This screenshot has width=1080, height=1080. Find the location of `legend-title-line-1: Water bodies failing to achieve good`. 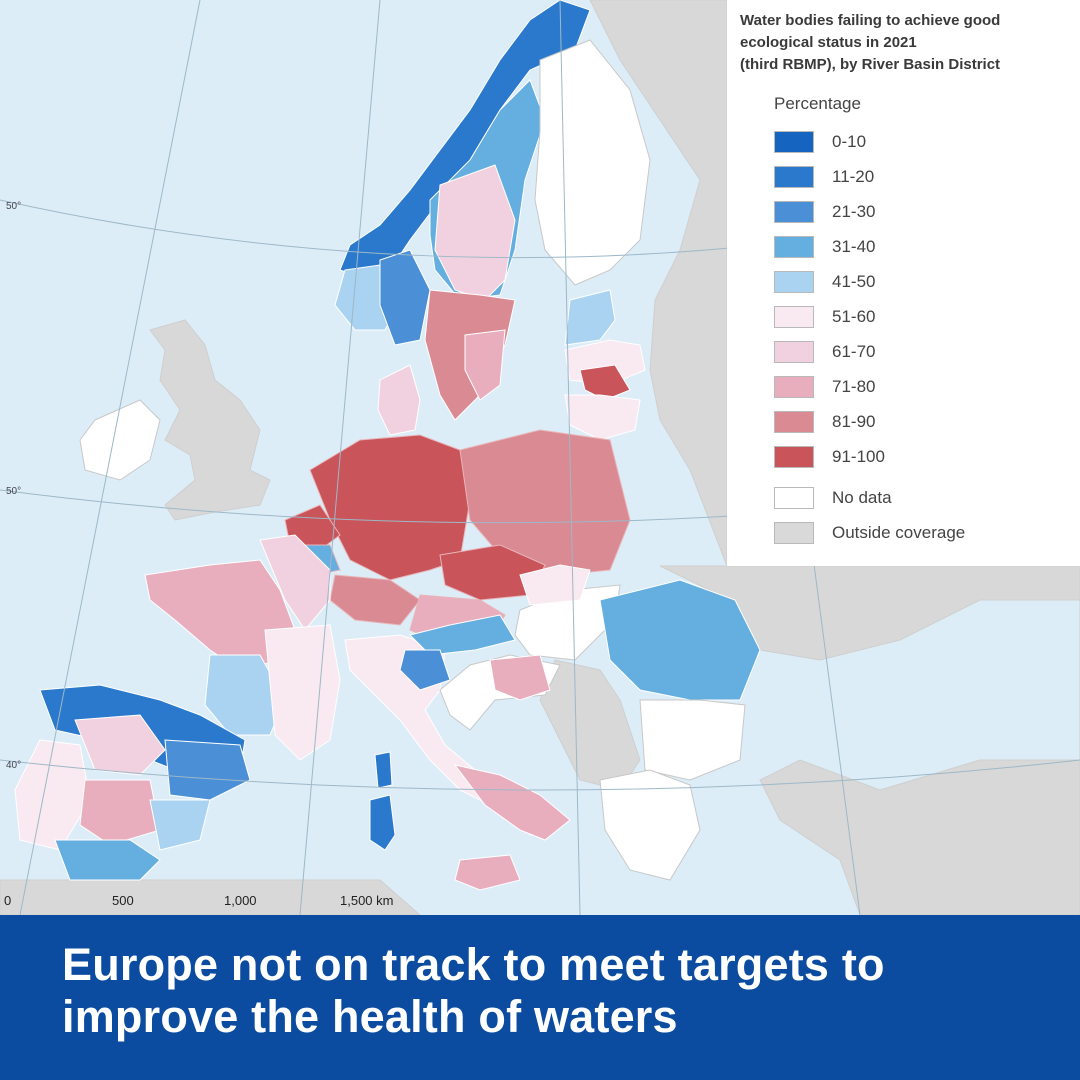

legend-title-line-1: Water bodies failing to achieve good is located at coordinates (870, 20).